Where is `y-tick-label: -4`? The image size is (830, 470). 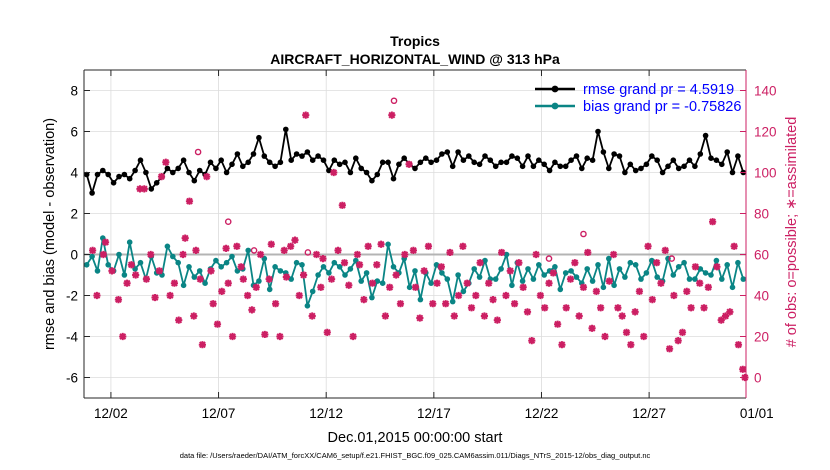
y-tick-label: -4 is located at coordinates (72, 337).